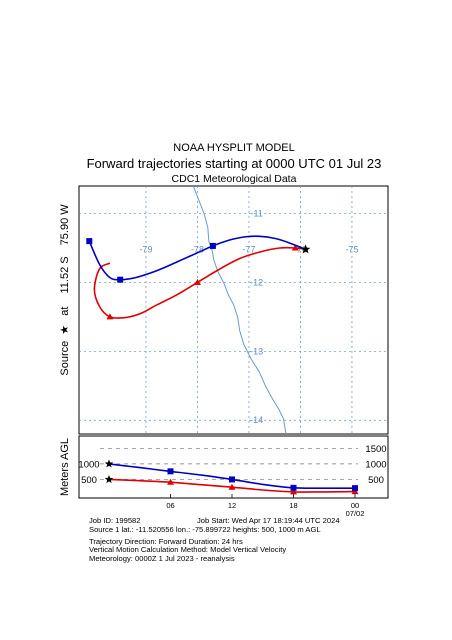 This screenshot has height=640, width=452. What do you see at coordinates (88, 464) in the screenshot?
I see `height-label-left: 1000` at bounding box center [88, 464].